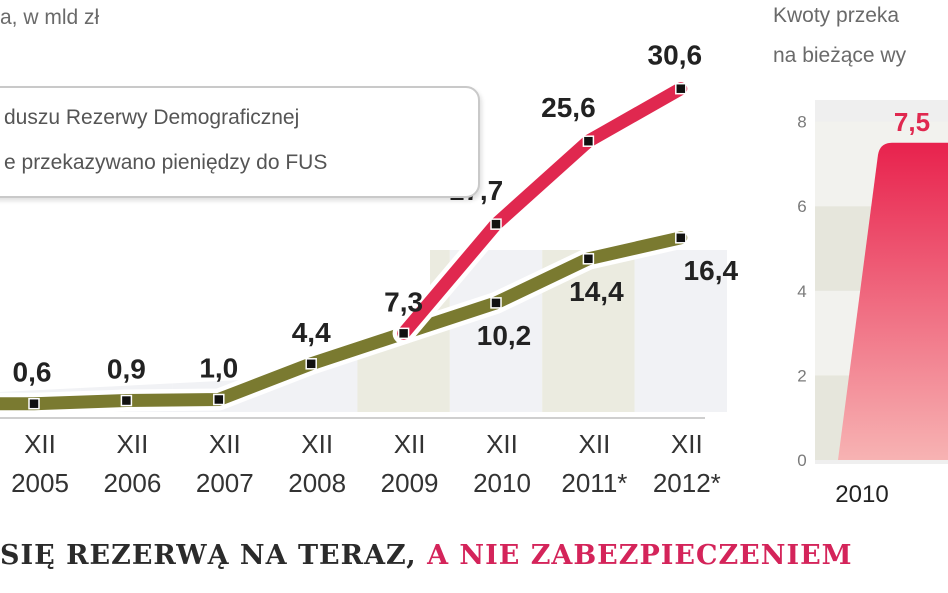 Image resolution: width=948 pixels, height=593 pixels. I want to click on olive-data-label: 4,4, so click(311, 332).